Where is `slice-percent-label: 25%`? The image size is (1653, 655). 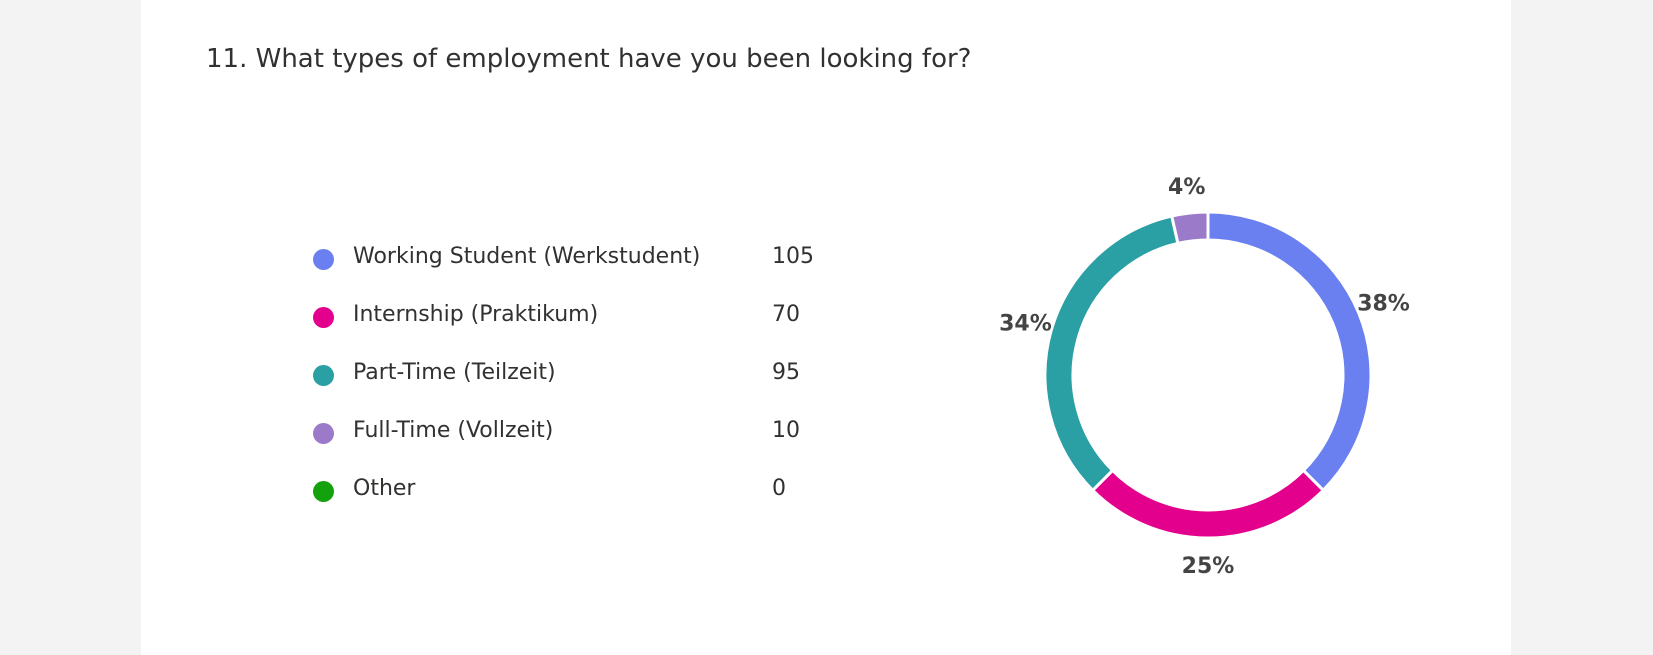 slice-percent-label: 25% is located at coordinates (1208, 566).